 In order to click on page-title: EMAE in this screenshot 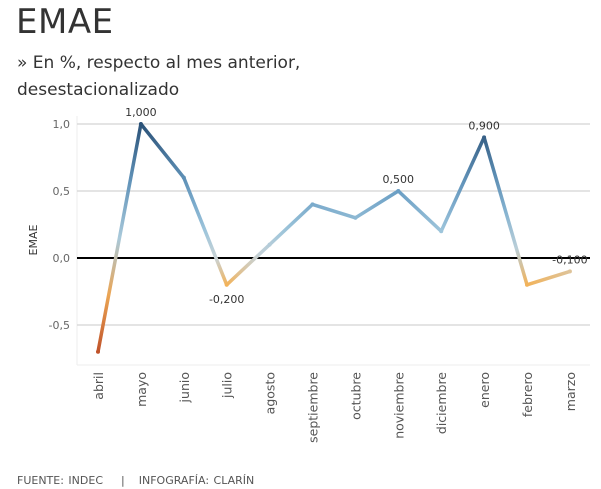, I will do `click(65, 22)`.